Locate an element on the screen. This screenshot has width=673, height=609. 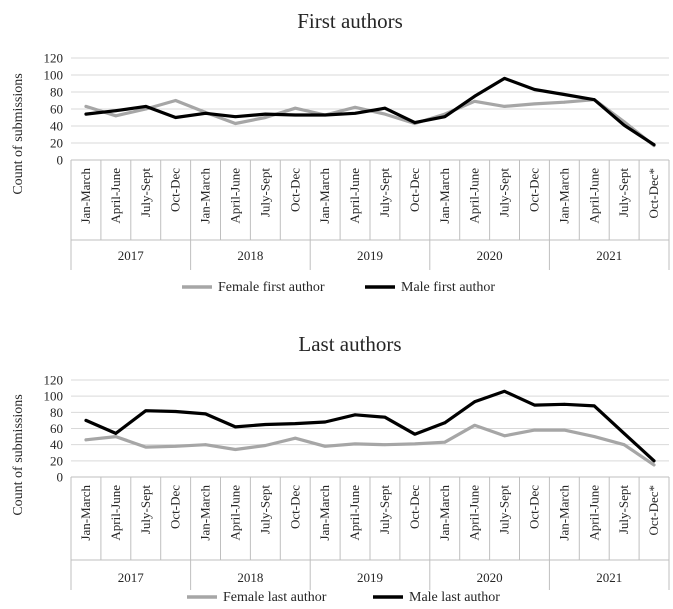
year-group-label: 2019 is located at coordinates (370, 255).